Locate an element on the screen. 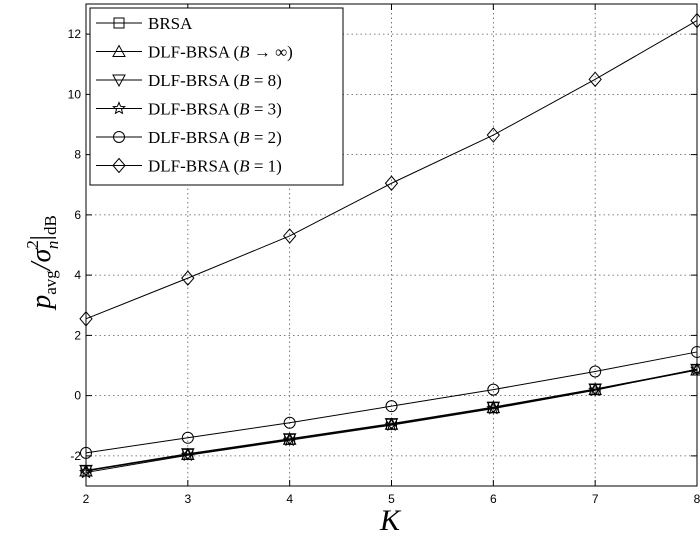 This screenshot has height=542, width=700. x-tick-label: 8 is located at coordinates (697, 499).